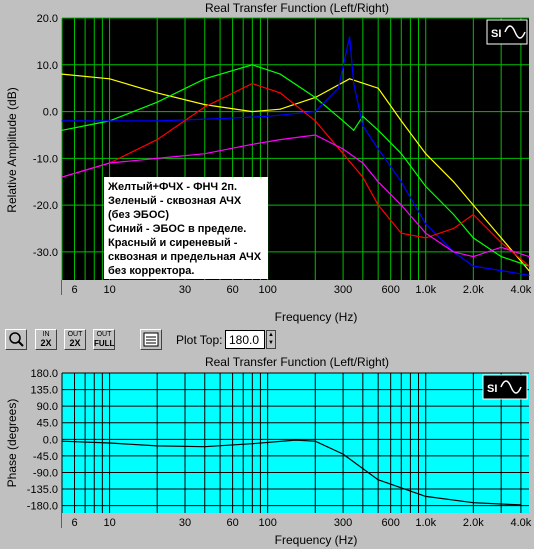  Describe the element at coordinates (232, 523) in the screenshot. I see `x-tick-label: 60` at that location.